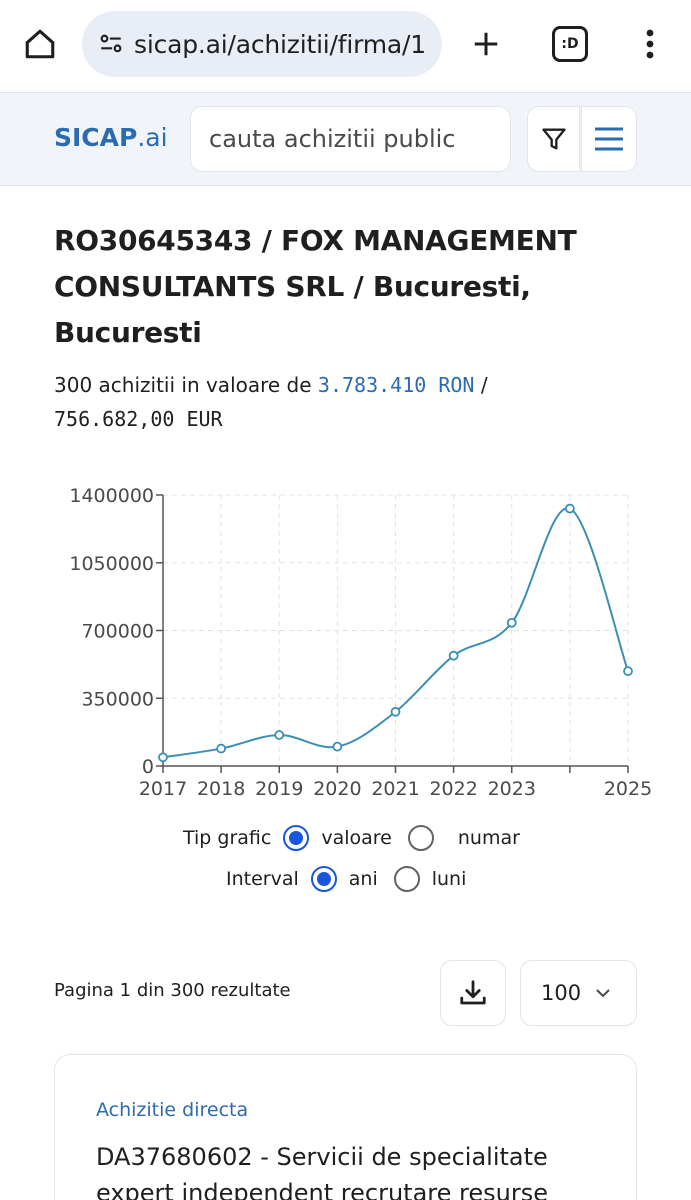 This screenshot has width=691, height=1200. What do you see at coordinates (346, 879) in the screenshot?
I see `interval-control: Interval ani luni` at bounding box center [346, 879].